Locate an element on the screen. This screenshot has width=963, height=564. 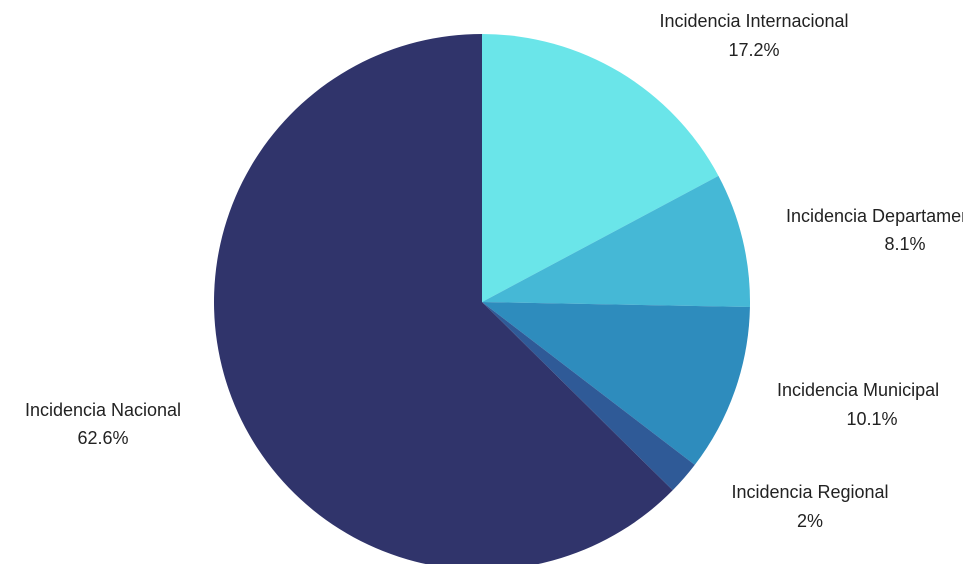
label-regional-name: Incidencia Regional is located at coordinates (809, 492).